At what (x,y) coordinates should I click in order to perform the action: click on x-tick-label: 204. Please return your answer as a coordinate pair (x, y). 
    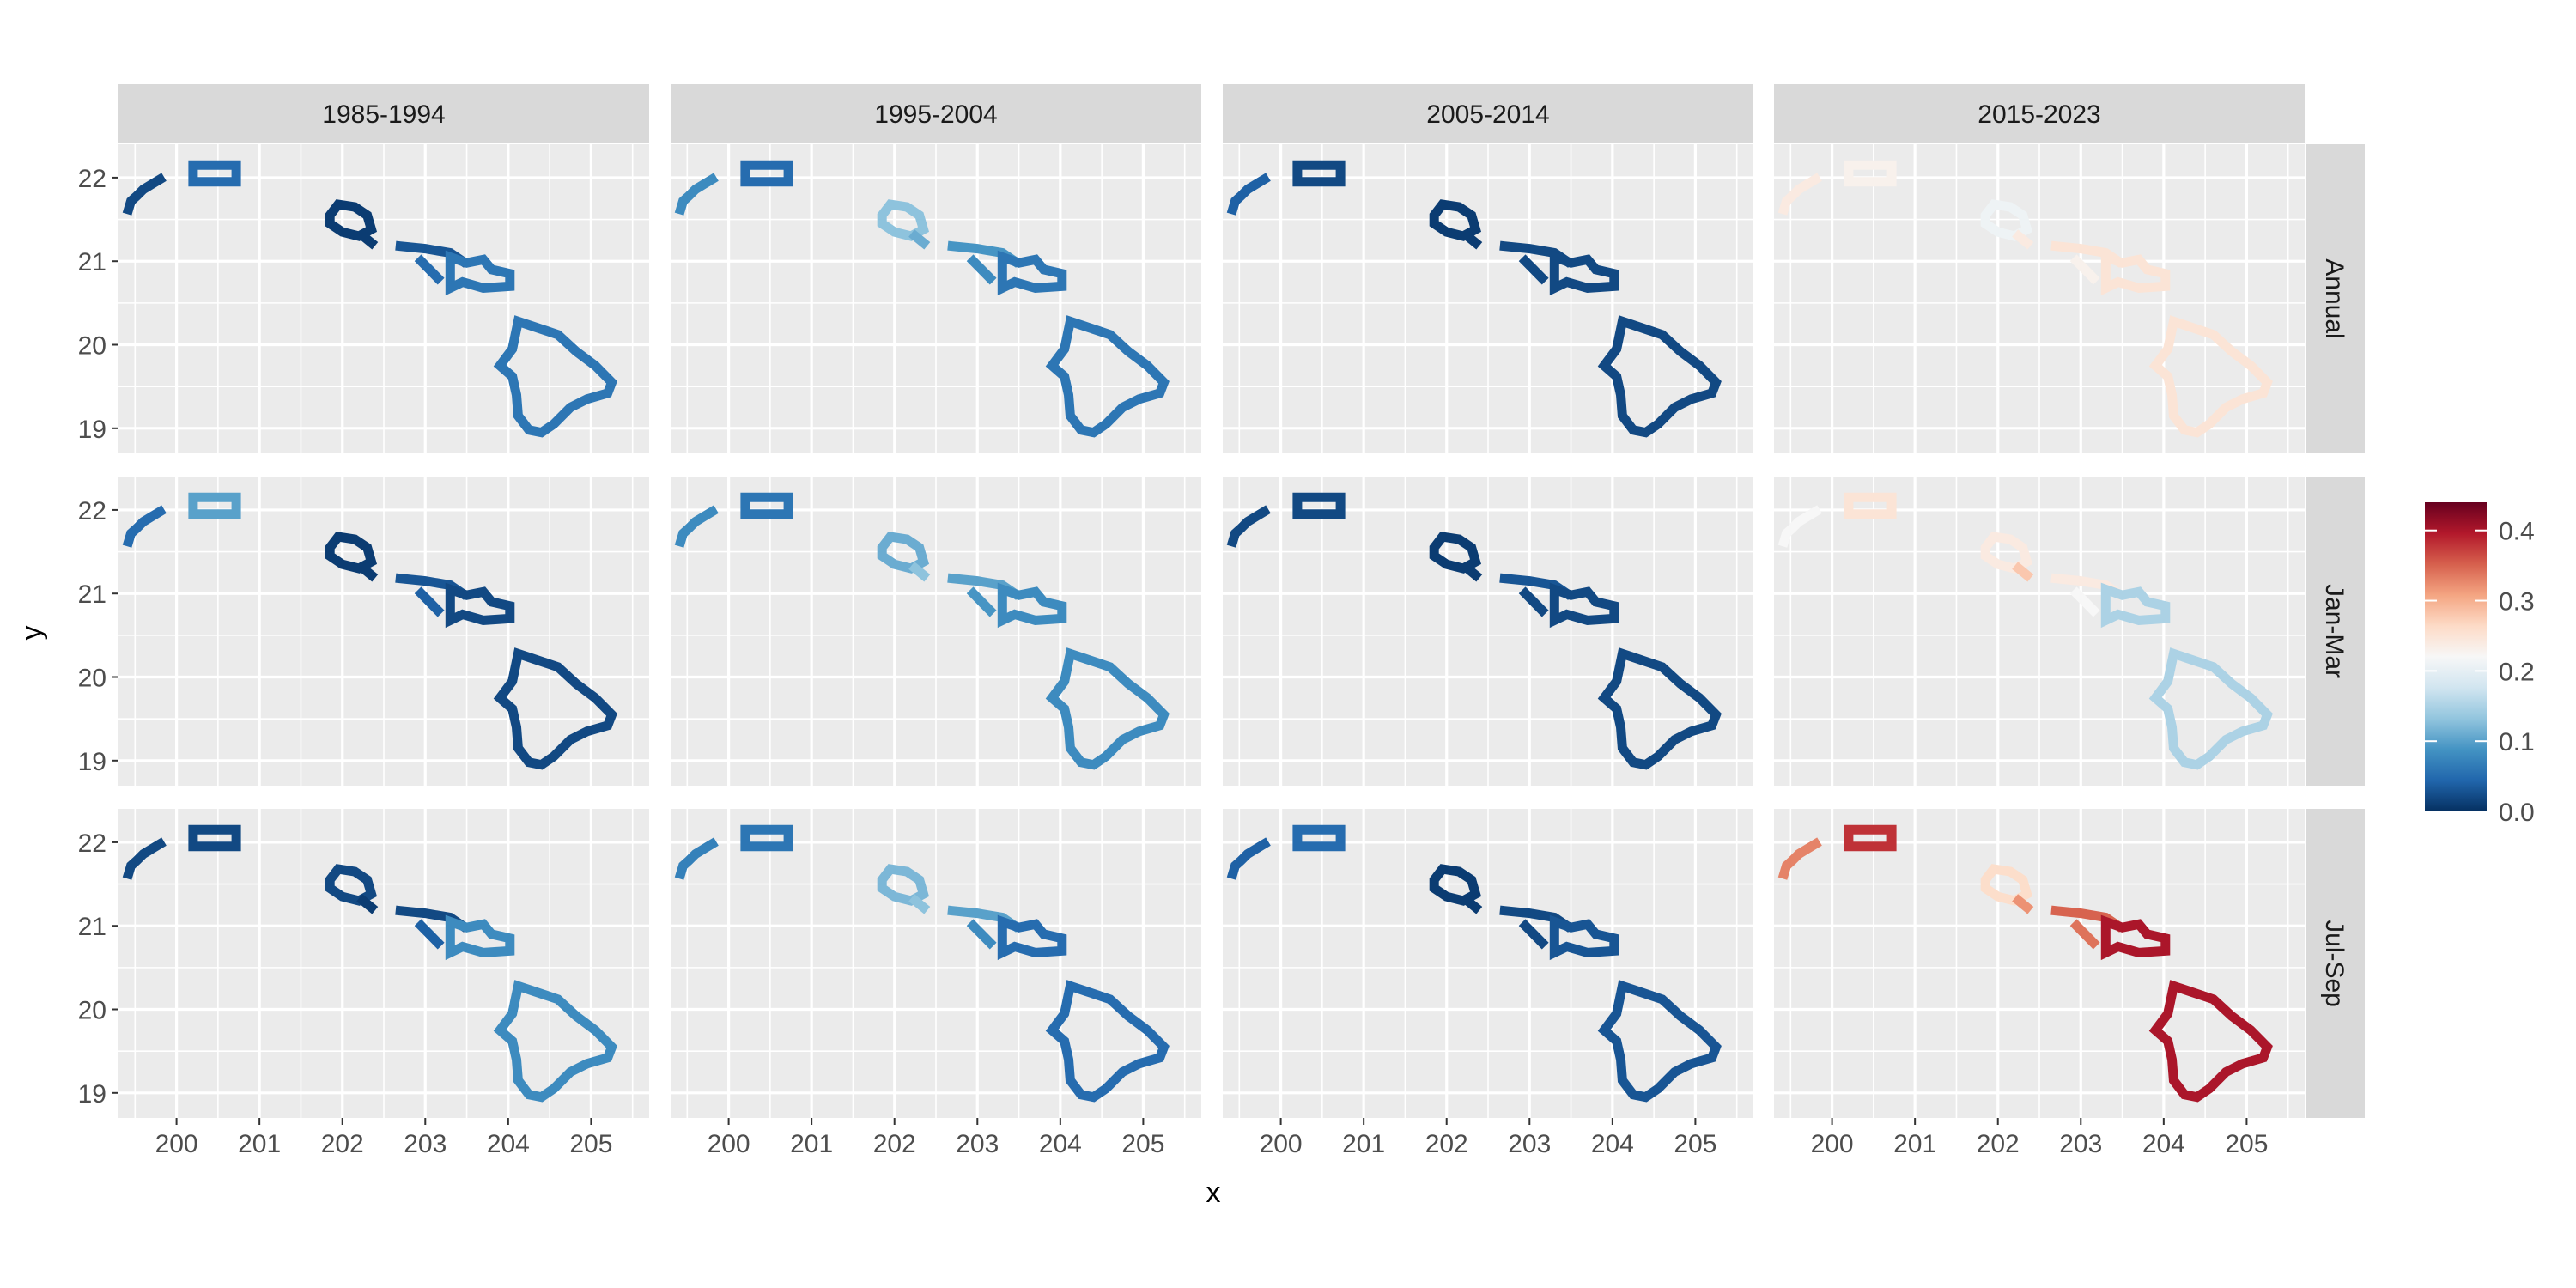
    Looking at the image, I should click on (2163, 1144).